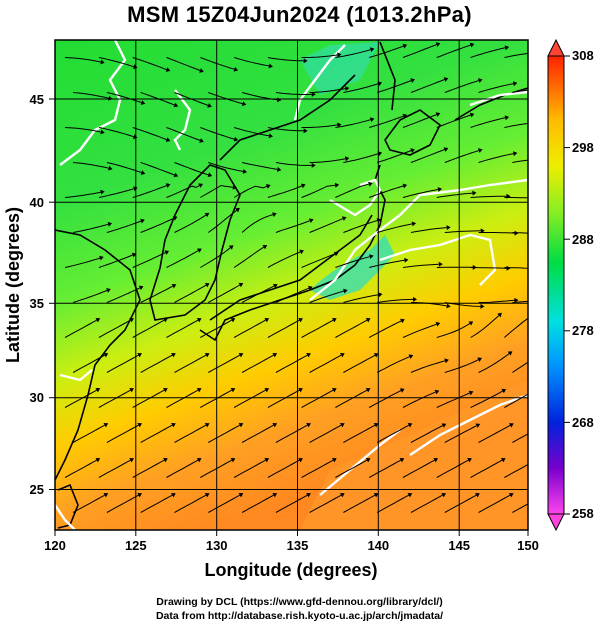  Describe the element at coordinates (37, 99) in the screenshot. I see `y-tick-label: 45` at that location.